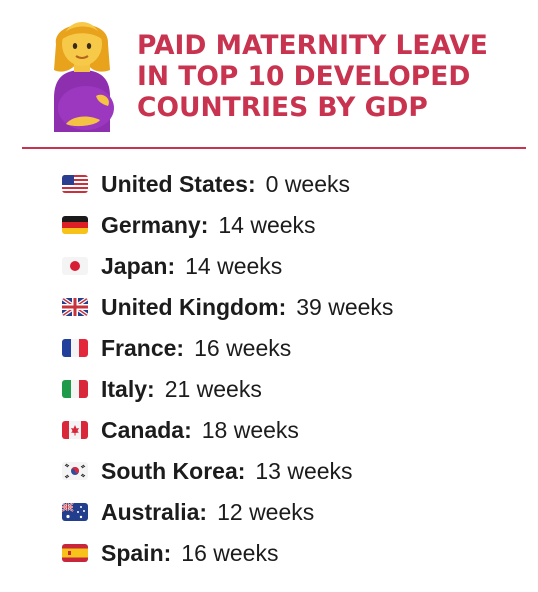 This screenshot has width=538, height=592. Describe the element at coordinates (308, 183) in the screenshot. I see `weeks-value: 0 weeks` at that location.